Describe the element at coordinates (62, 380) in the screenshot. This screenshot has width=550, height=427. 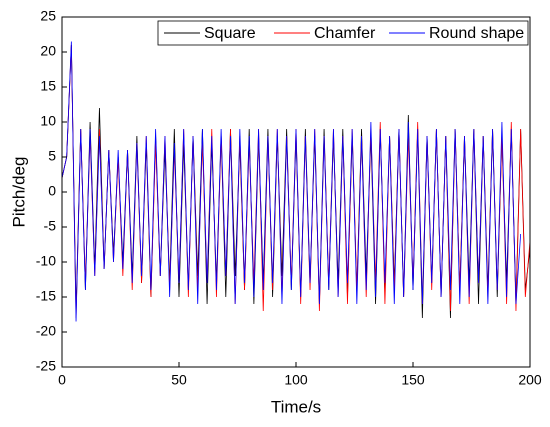
I see `x-tick-label: 0` at that location.